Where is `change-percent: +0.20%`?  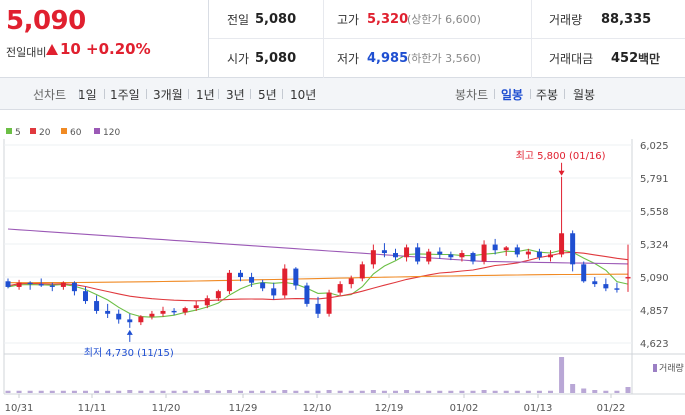
change-percent: +0.20% is located at coordinates (118, 49).